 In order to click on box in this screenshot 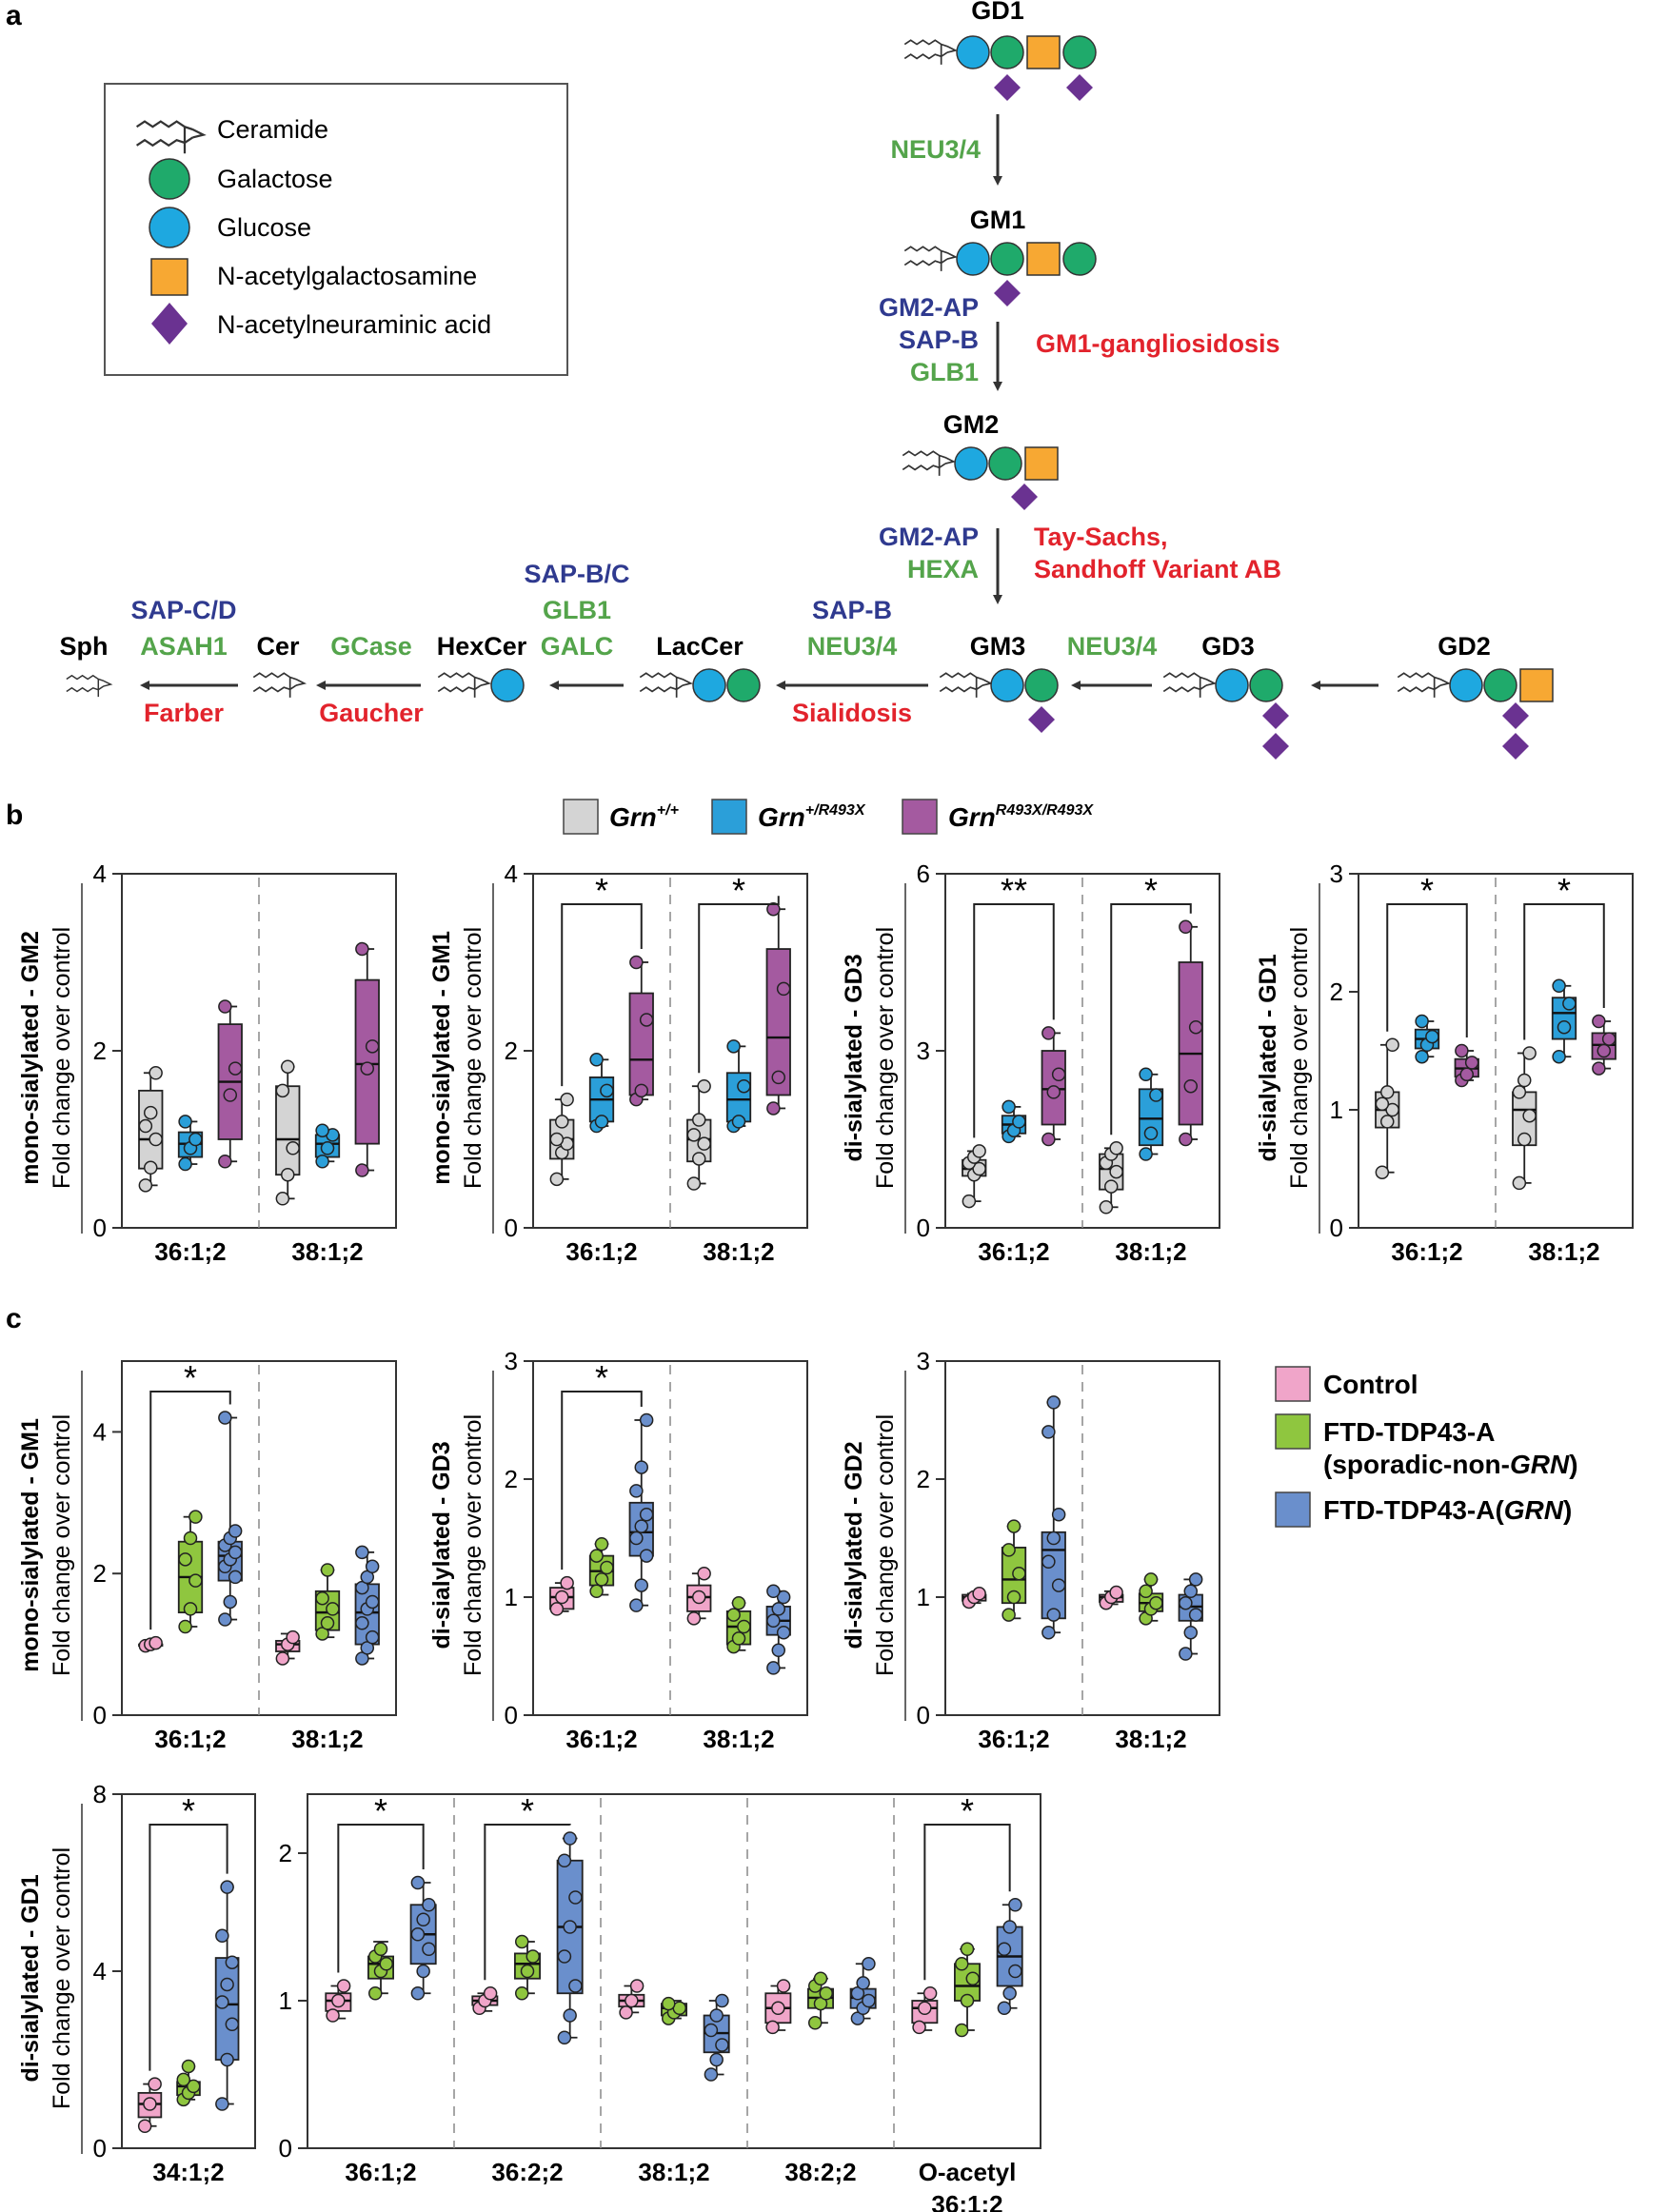, I will do `click(1053, 1575)`.